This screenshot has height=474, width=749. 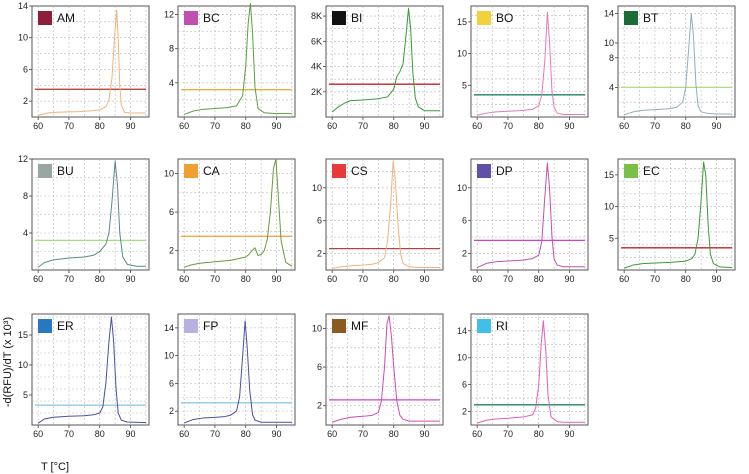 What do you see at coordinates (316, 67) in the screenshot?
I see `y-tick-label: 4K` at bounding box center [316, 67].